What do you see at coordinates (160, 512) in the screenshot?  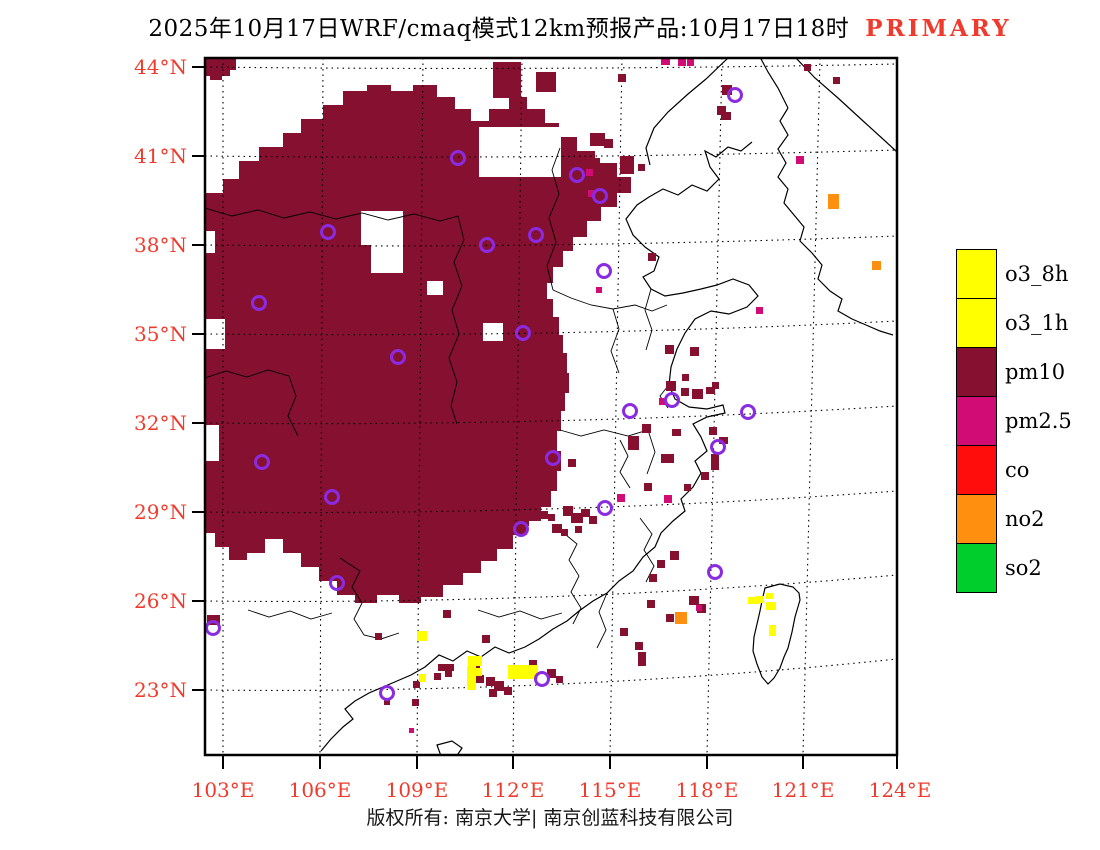 I see `lat-label: 29°N` at bounding box center [160, 512].